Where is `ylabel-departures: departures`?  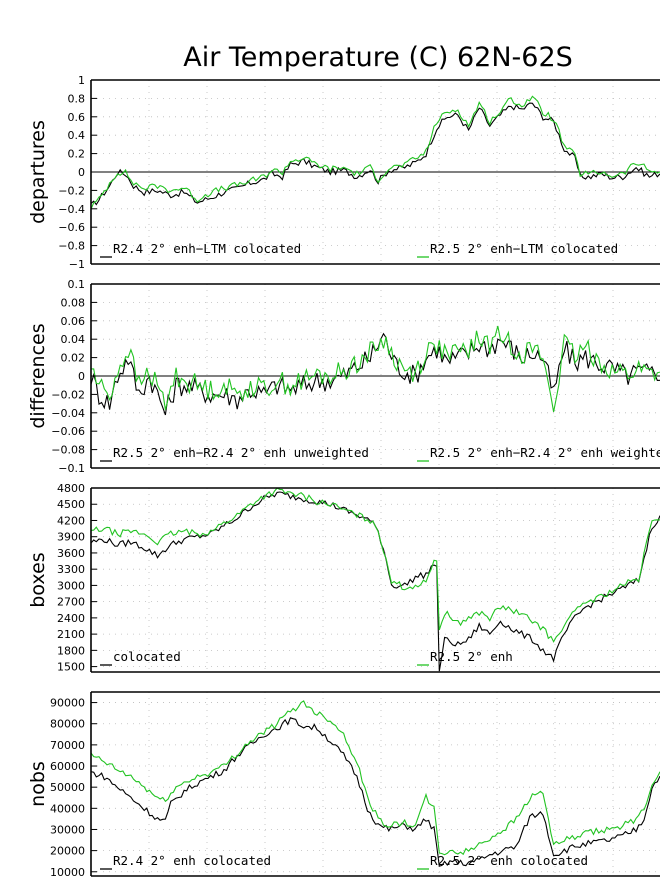
ylabel-departures: departures is located at coordinates (38, 172).